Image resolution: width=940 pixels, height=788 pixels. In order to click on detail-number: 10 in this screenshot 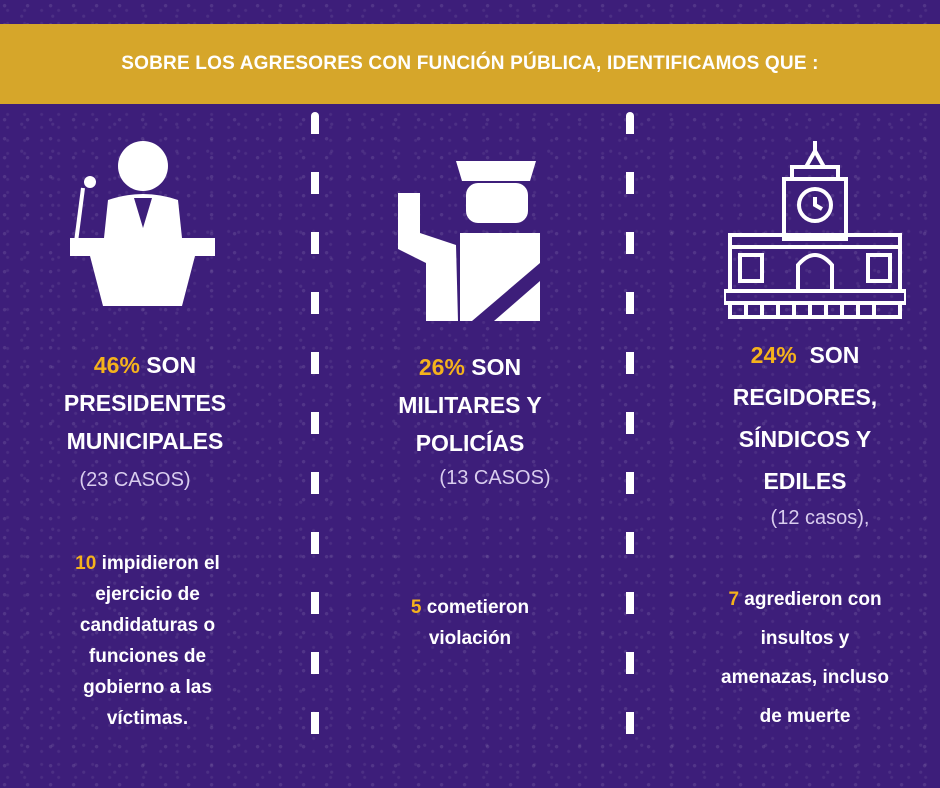, I will do `click(86, 563)`.